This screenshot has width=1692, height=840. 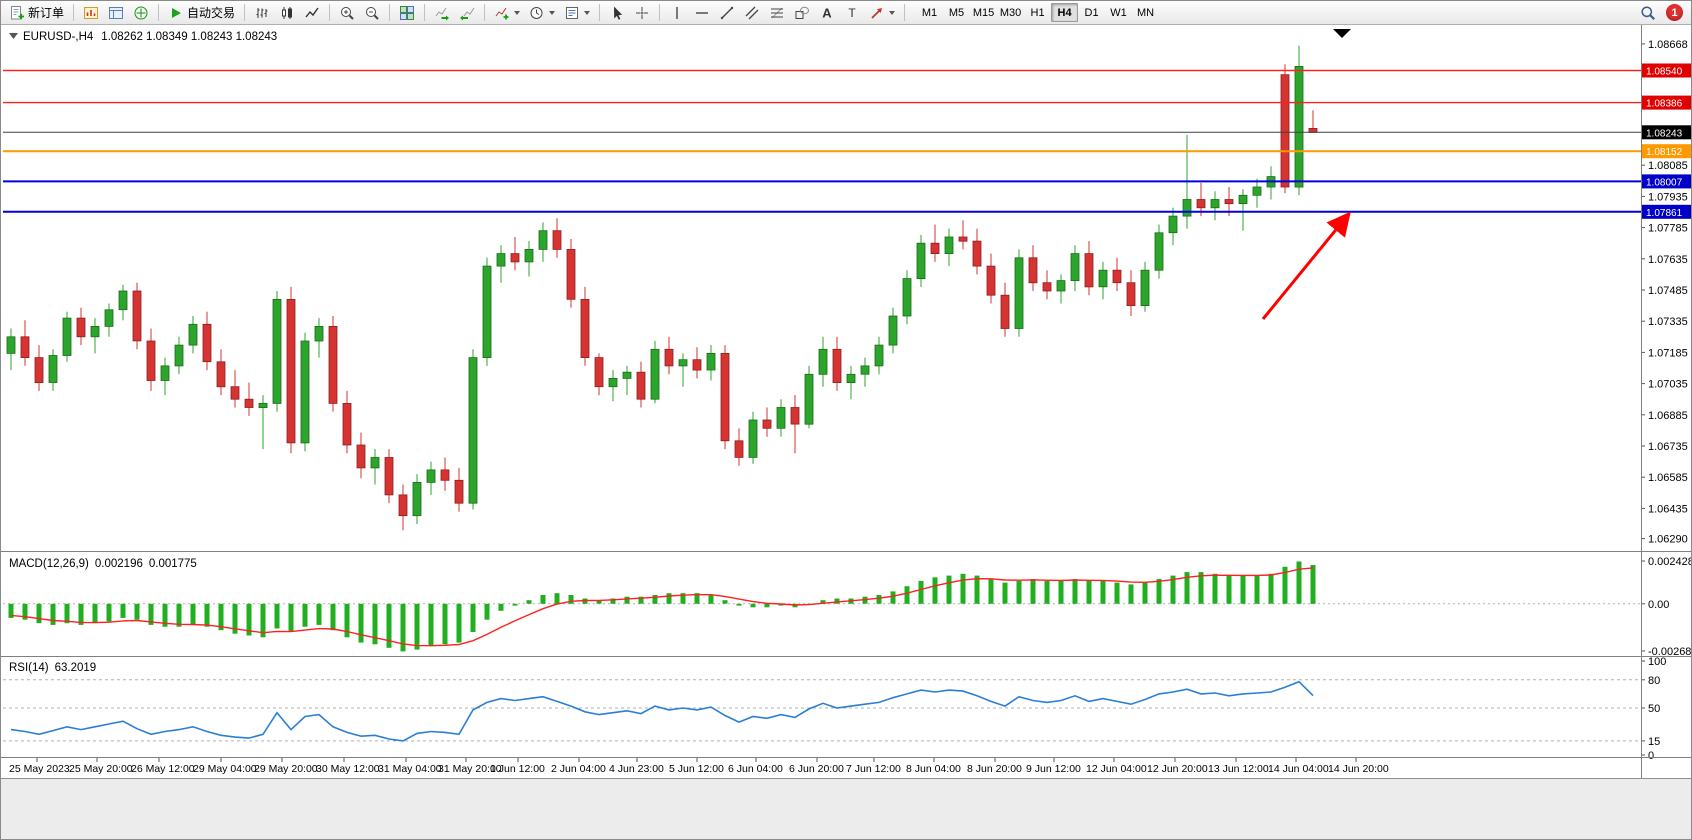 I want to click on notification-badge: 1, so click(x=1674, y=12).